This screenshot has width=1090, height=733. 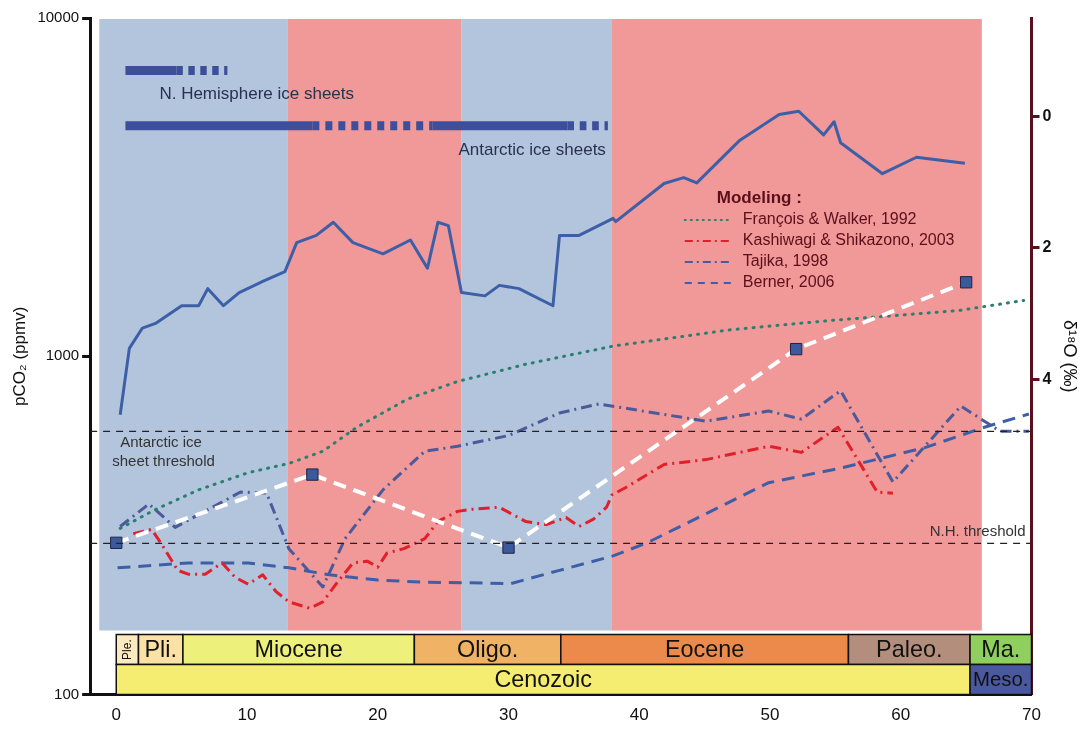 I want to click on band-label: Oligo., so click(x=488, y=649).